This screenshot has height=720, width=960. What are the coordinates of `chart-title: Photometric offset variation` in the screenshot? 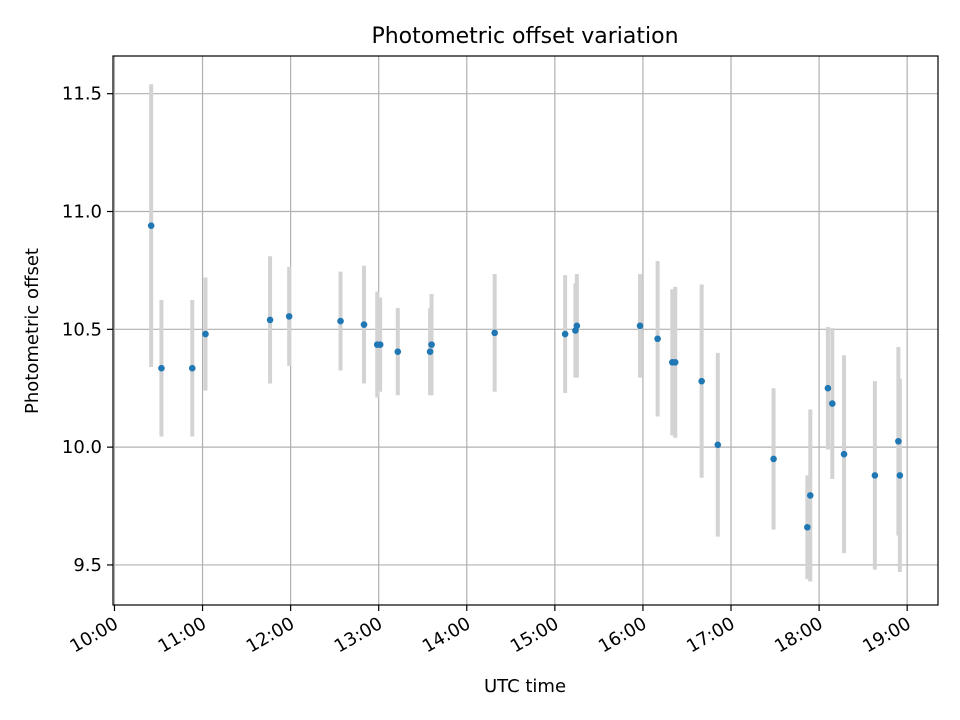 It's located at (524, 36).